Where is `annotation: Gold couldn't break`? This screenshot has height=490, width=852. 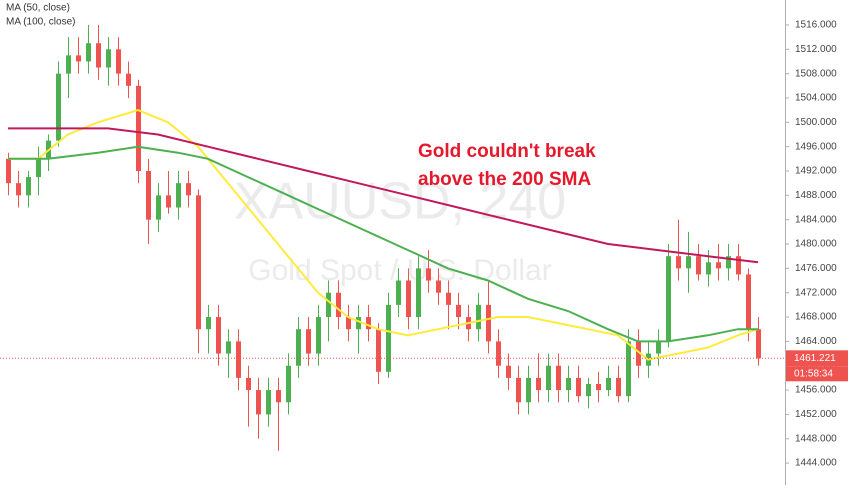
annotation: Gold couldn't break is located at coordinates (507, 151).